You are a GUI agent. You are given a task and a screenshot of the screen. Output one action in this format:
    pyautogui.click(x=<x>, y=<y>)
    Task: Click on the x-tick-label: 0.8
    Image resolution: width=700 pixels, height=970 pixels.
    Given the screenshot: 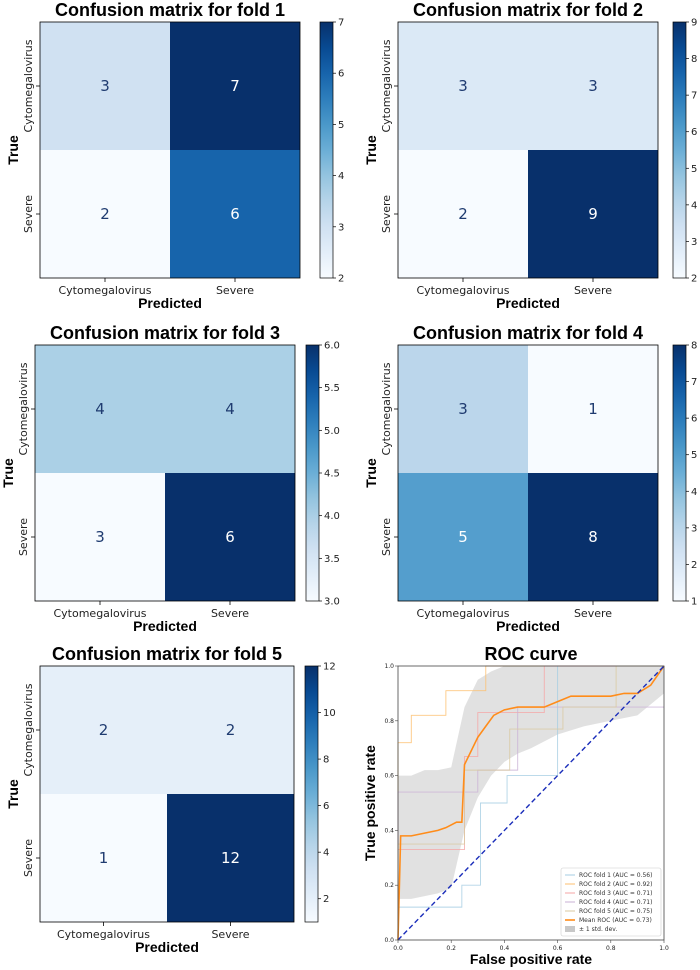 What is the action you would take?
    pyautogui.click(x=611, y=948)
    